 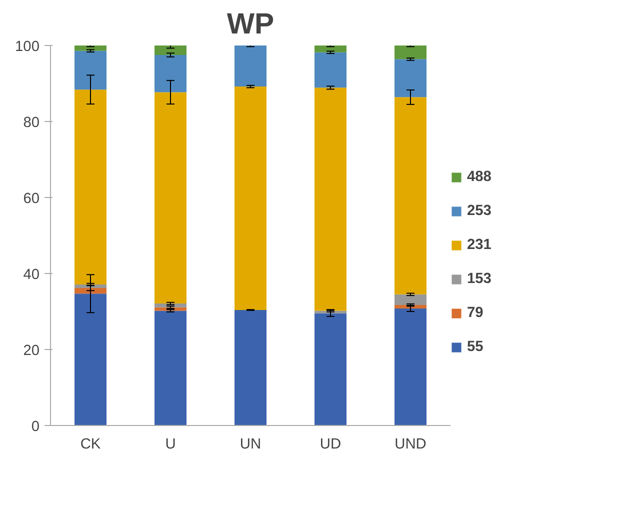 I want to click on y-tick-label: 80, so click(x=31, y=123).